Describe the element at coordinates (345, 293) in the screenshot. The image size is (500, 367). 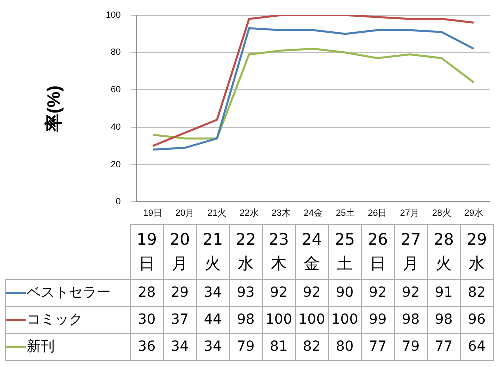
I see `data-label: 90` at that location.